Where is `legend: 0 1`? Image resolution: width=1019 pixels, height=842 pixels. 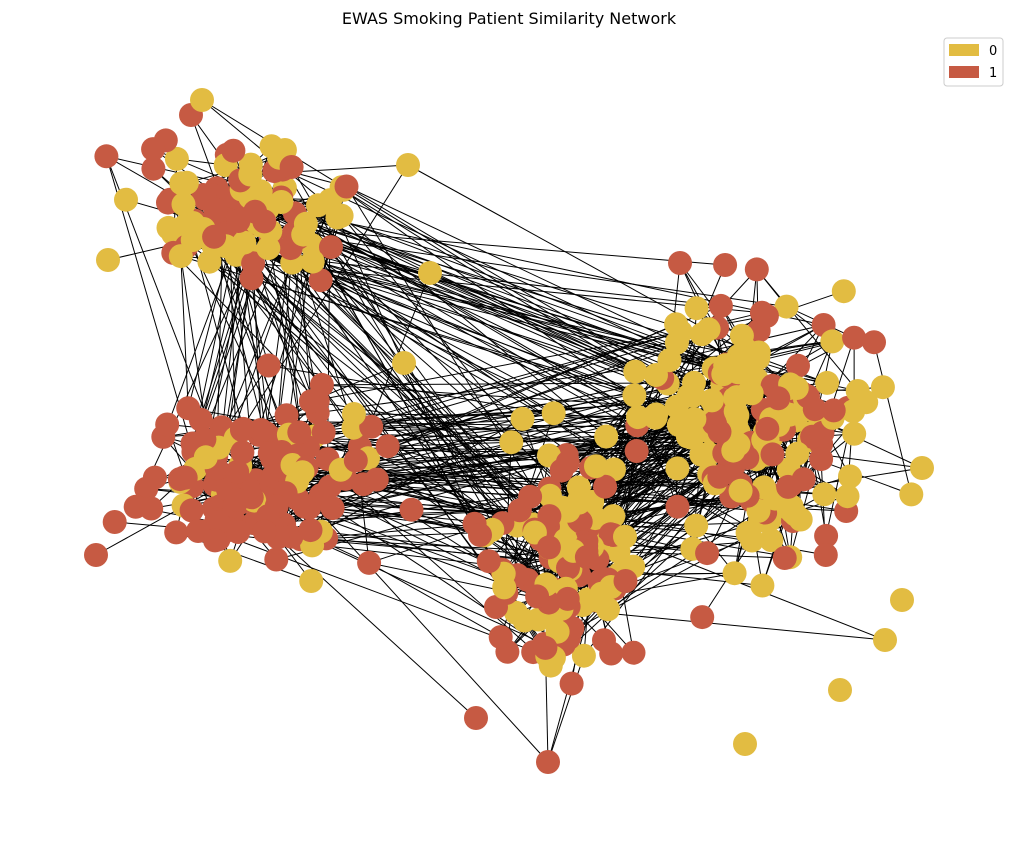 legend: 0 1 is located at coordinates (973, 62).